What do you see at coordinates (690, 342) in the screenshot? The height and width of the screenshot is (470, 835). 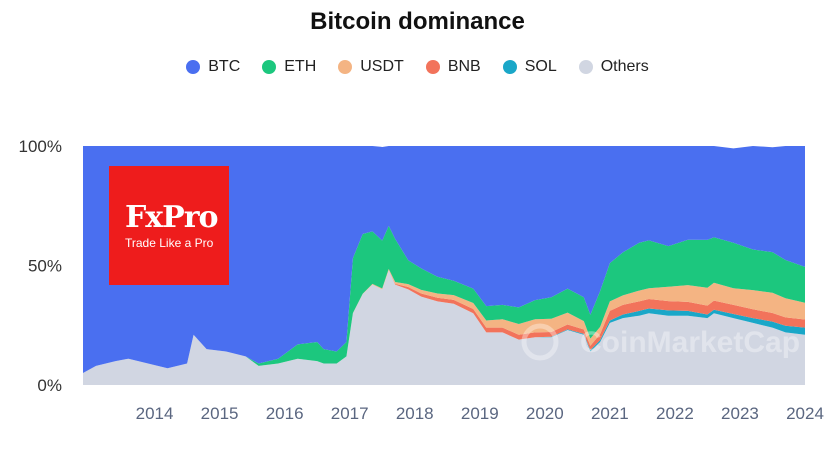 I see `coinmarketcap-watermark: CoinMarketCap` at bounding box center [690, 342].